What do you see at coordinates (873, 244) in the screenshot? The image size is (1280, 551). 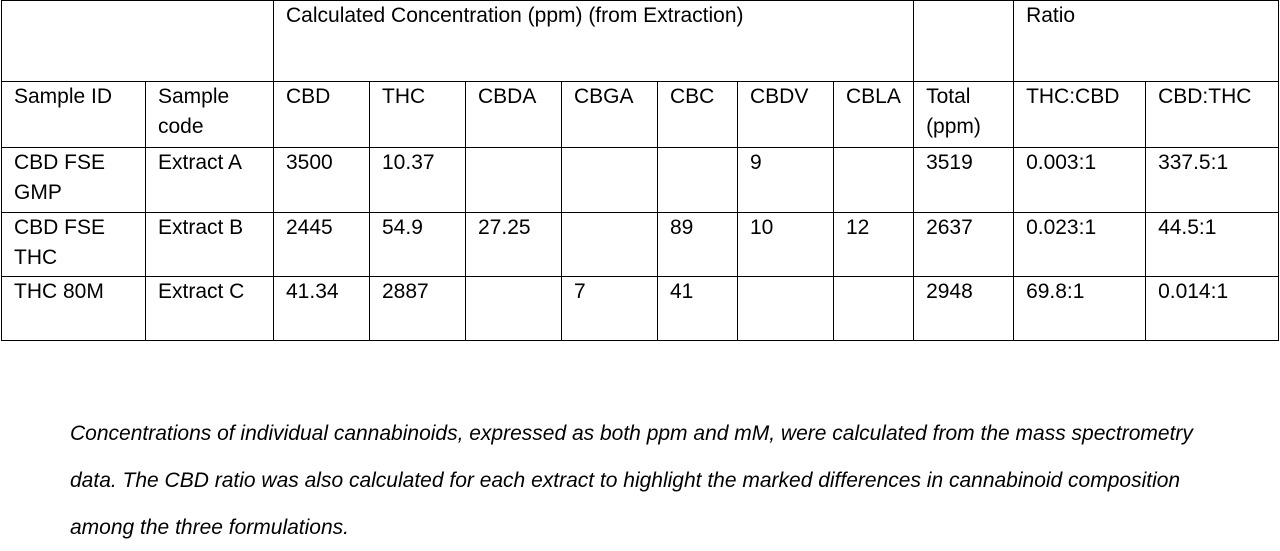 I see `table-cell: 12` at bounding box center [873, 244].